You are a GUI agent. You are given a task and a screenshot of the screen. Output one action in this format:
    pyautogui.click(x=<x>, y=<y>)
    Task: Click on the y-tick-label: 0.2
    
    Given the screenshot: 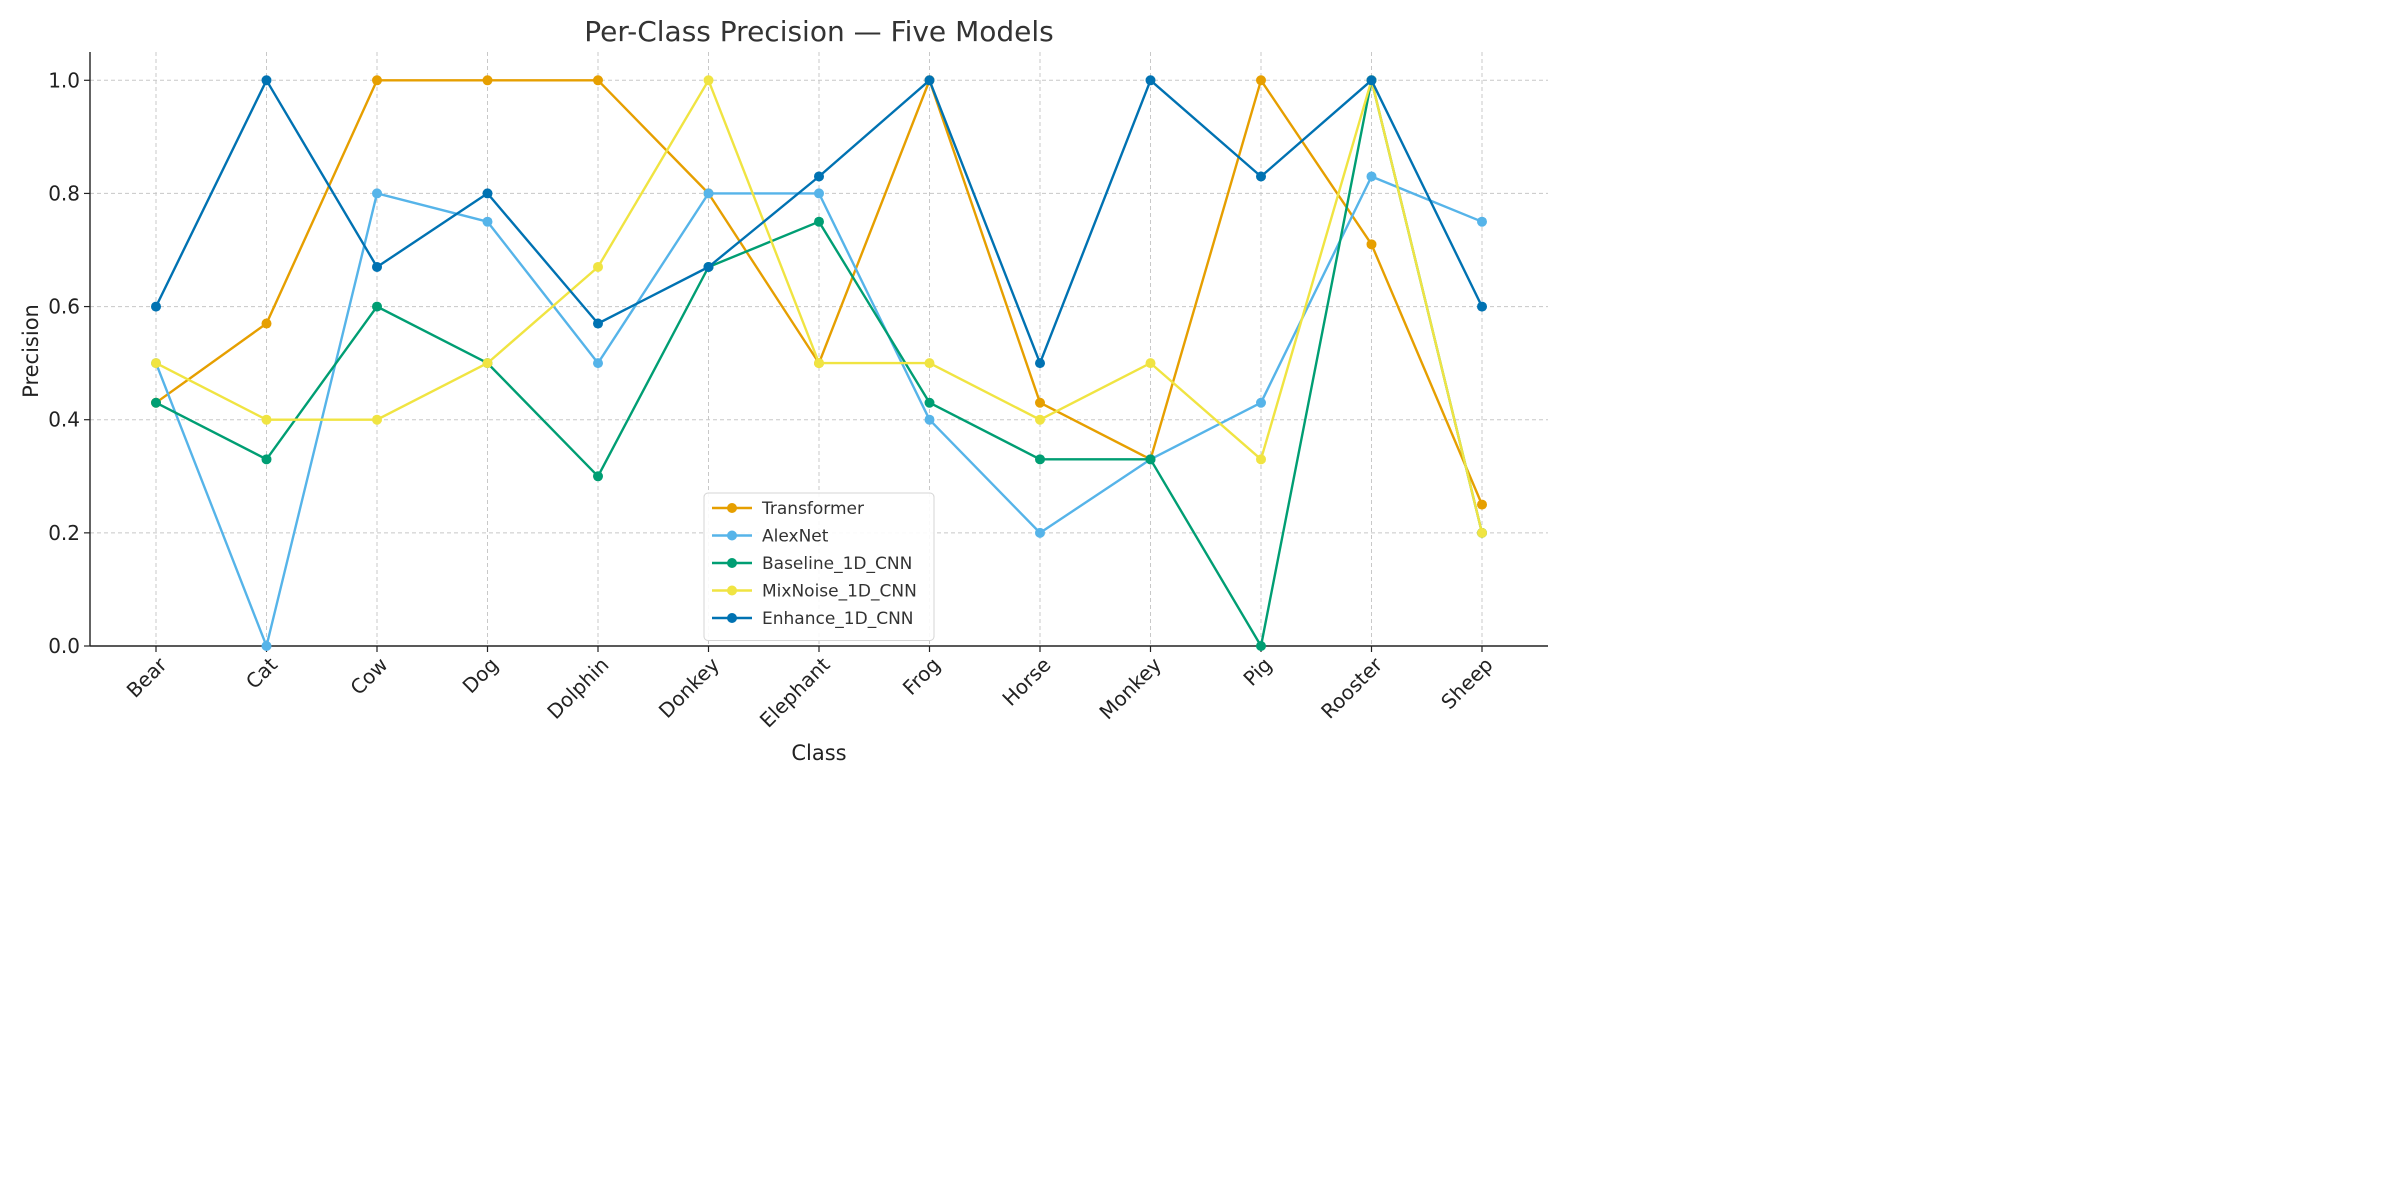 What is the action you would take?
    pyautogui.click(x=64, y=533)
    